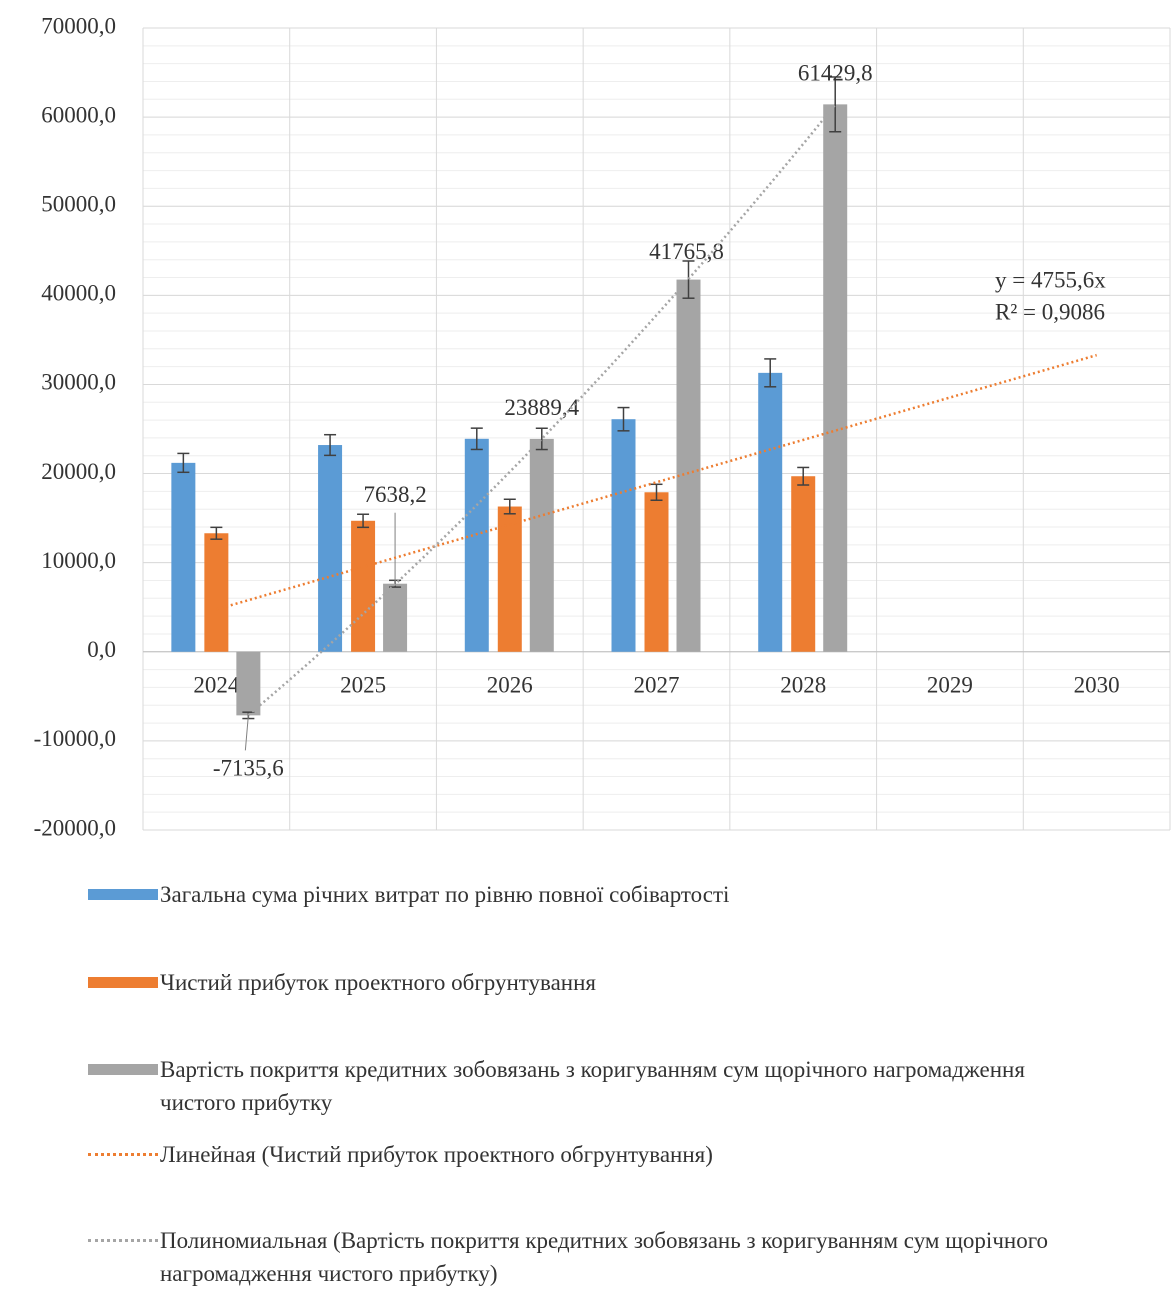 The image size is (1171, 1290). What do you see at coordinates (78, 25) in the screenshot?
I see `y-tick-label: 70000,0` at bounding box center [78, 25].